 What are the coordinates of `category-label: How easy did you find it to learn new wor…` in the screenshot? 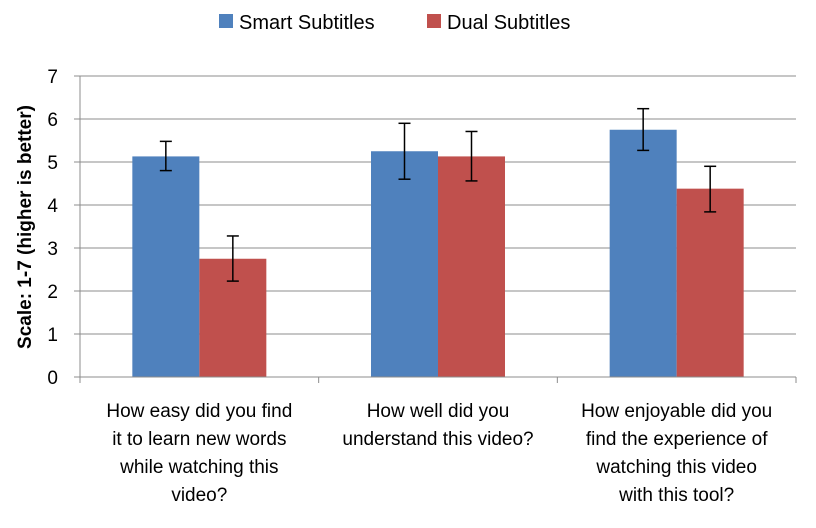 It's located at (199, 453).